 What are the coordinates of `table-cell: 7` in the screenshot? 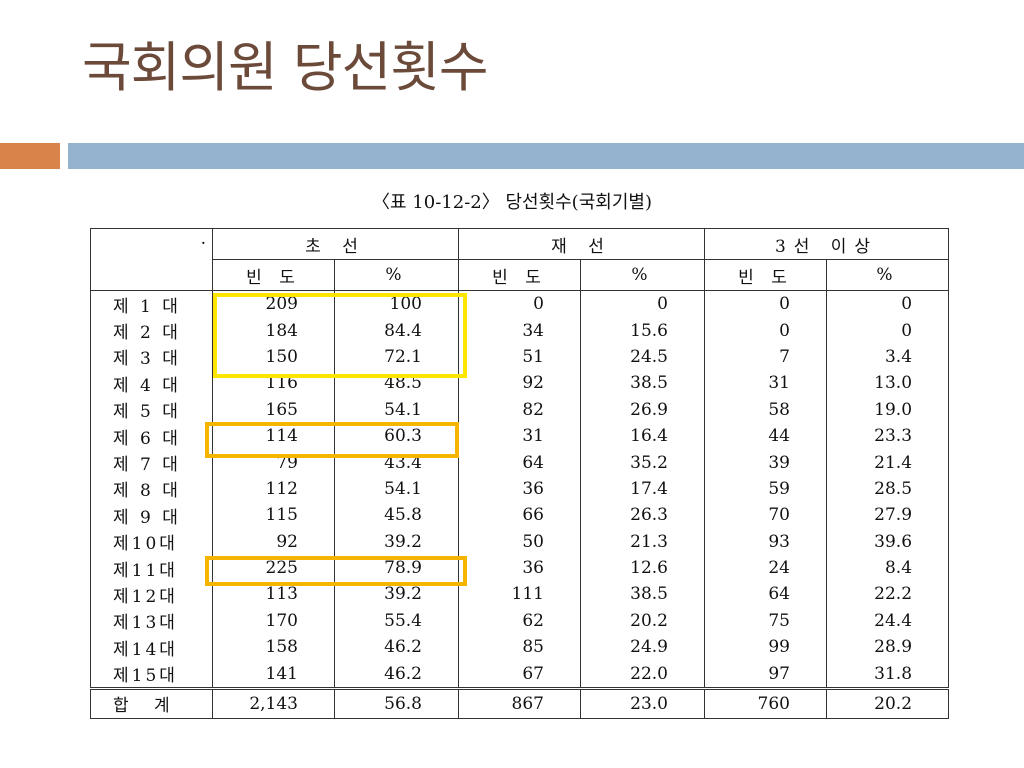 It's located at (765, 357).